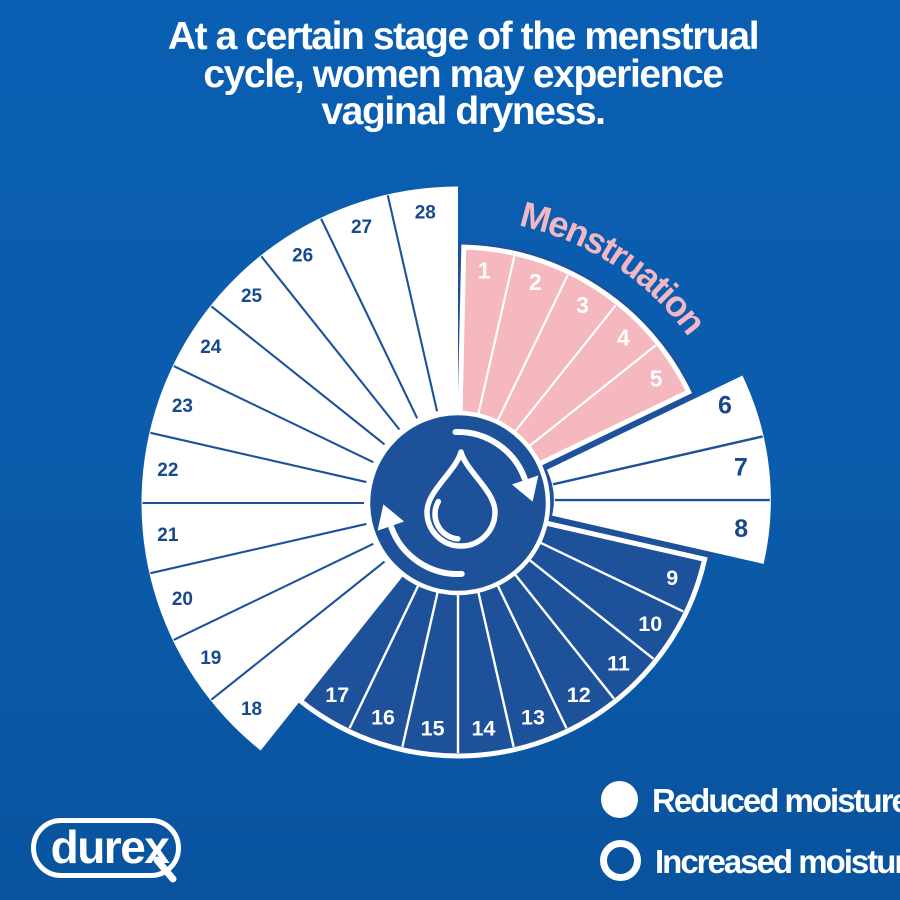 This screenshot has width=900, height=900. I want to click on svg-text: 2, so click(535, 282).